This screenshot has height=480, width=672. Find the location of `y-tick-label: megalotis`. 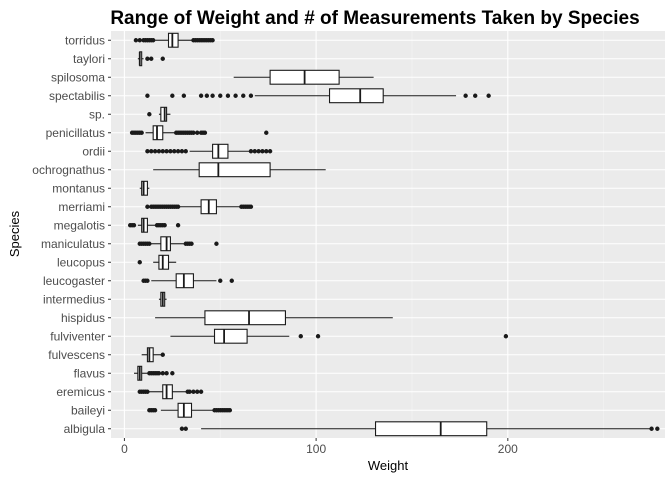

y-tick-label: megalotis is located at coordinates (79, 225).